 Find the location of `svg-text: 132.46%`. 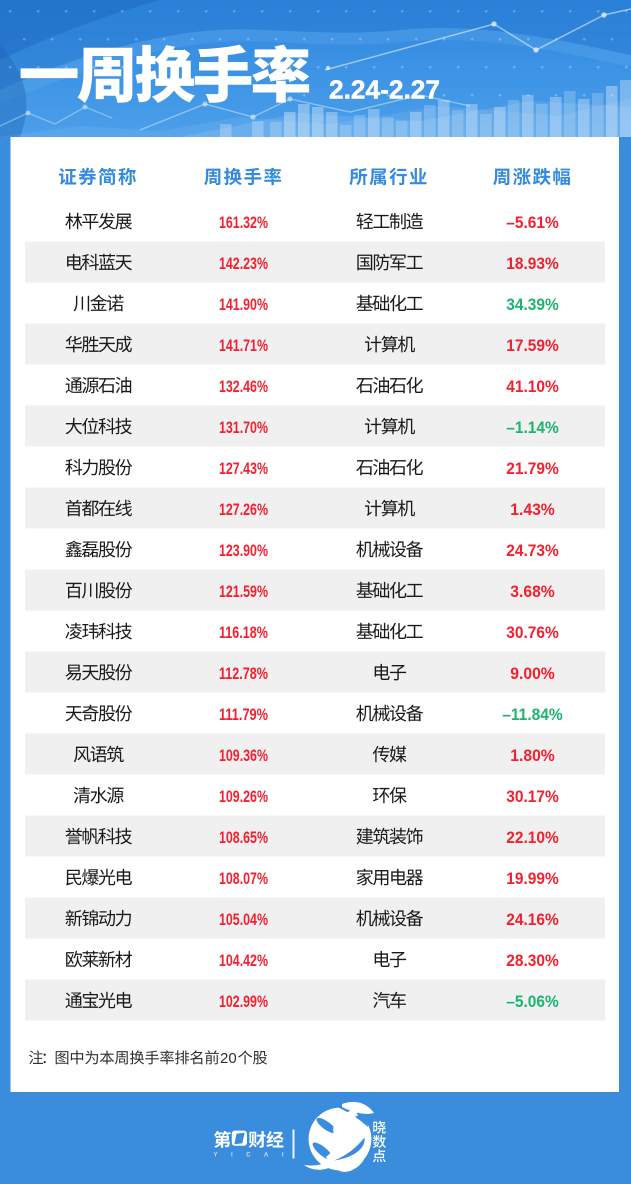

svg-text: 132.46% is located at coordinates (243, 386).